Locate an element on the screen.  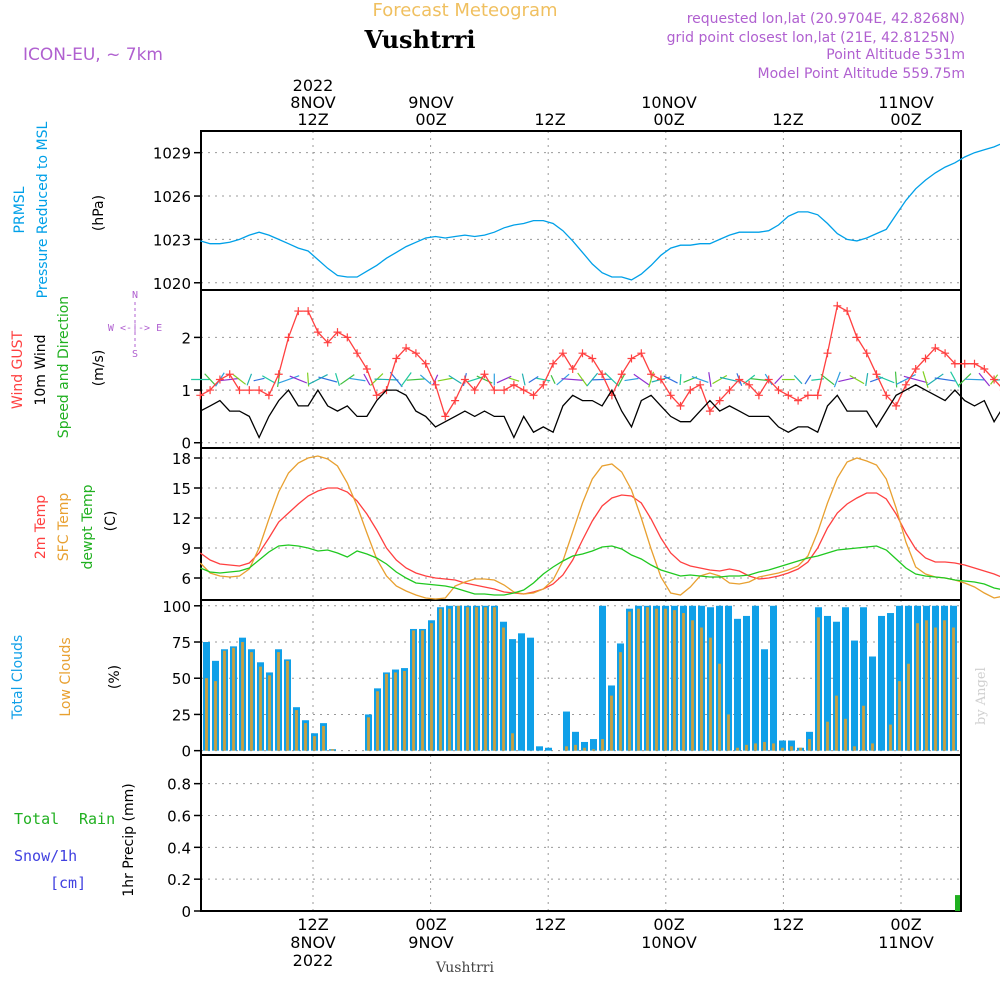
y-tick-label: 1023 is located at coordinates (172, 240).